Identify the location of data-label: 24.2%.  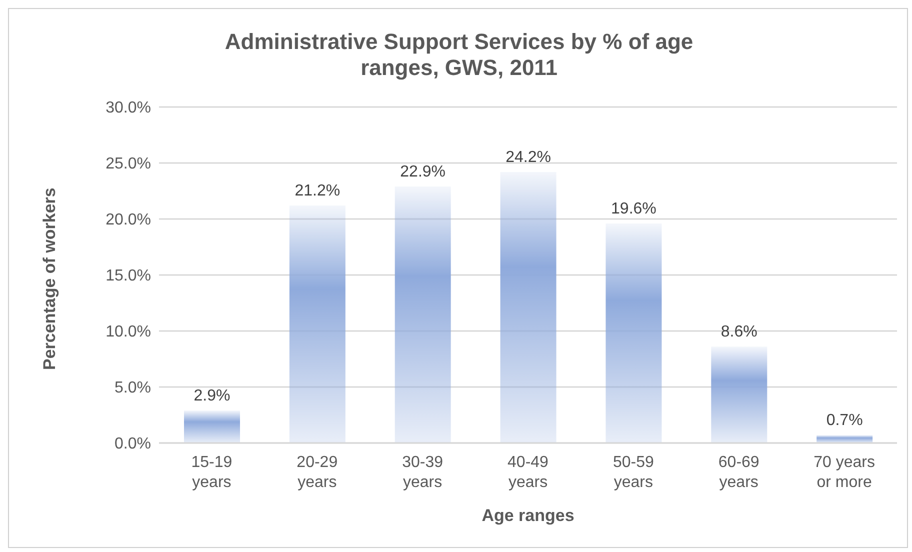
(528, 157).